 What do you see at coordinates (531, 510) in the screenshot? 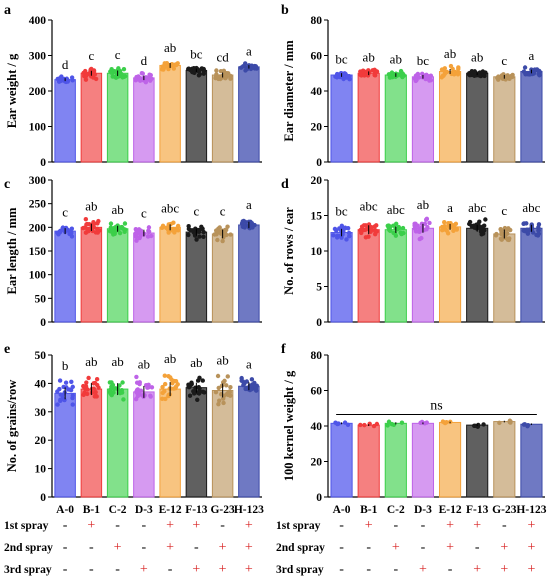
I see `x-tick-label: H-123` at bounding box center [531, 510].